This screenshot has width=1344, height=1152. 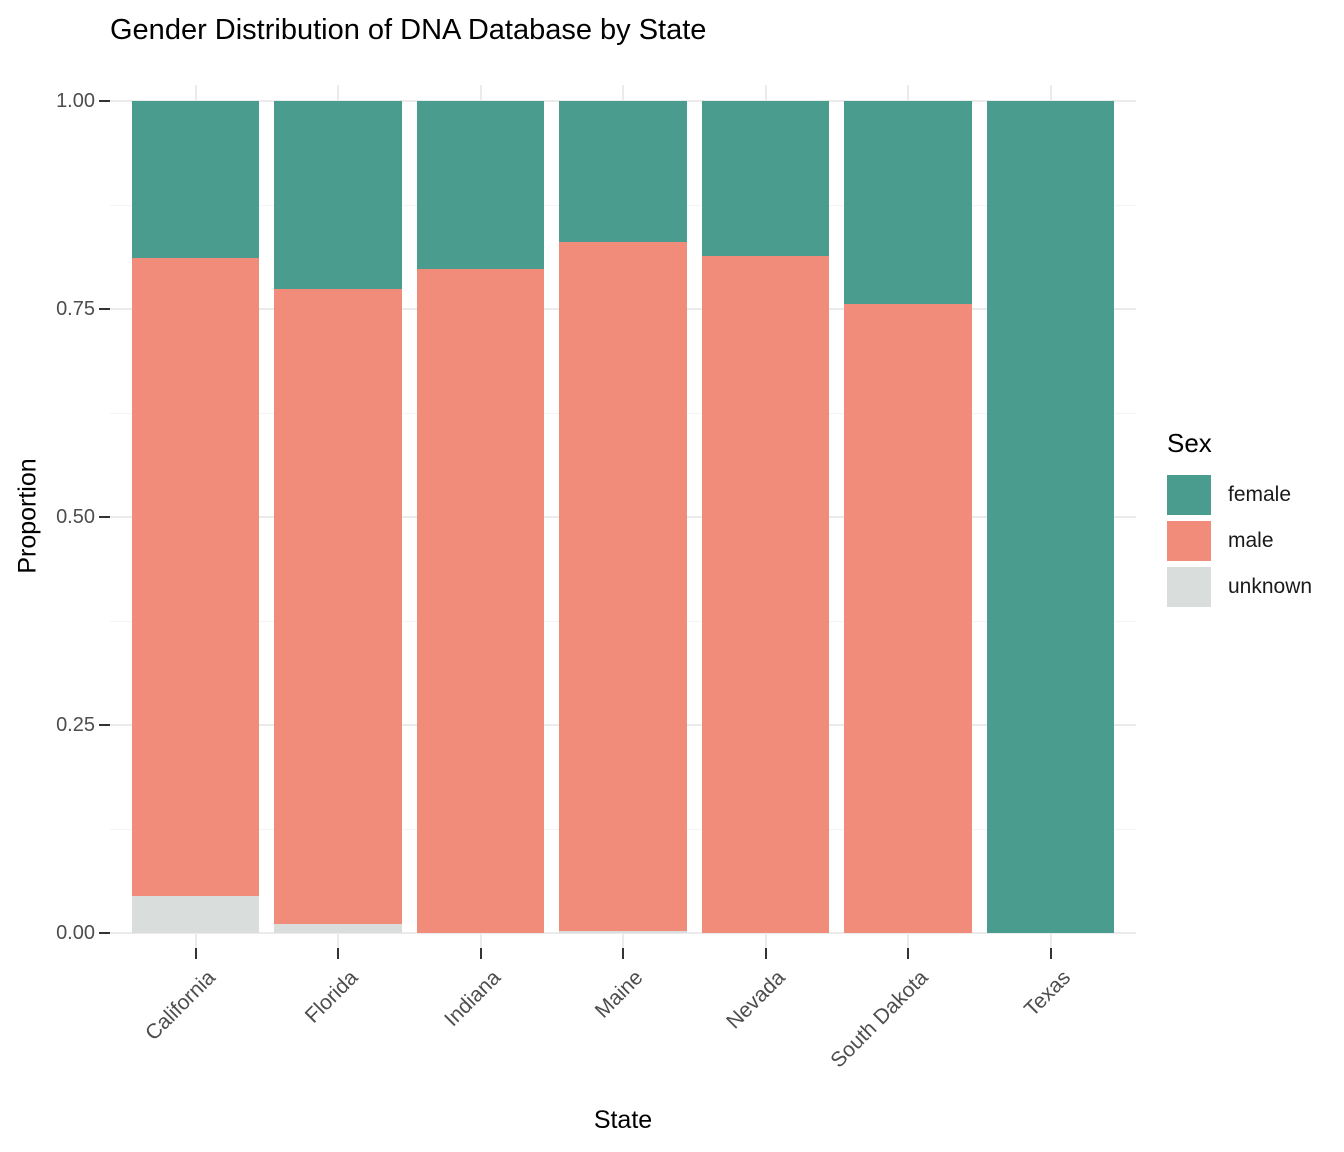 I want to click on legend-item-male: male, so click(x=1239, y=541).